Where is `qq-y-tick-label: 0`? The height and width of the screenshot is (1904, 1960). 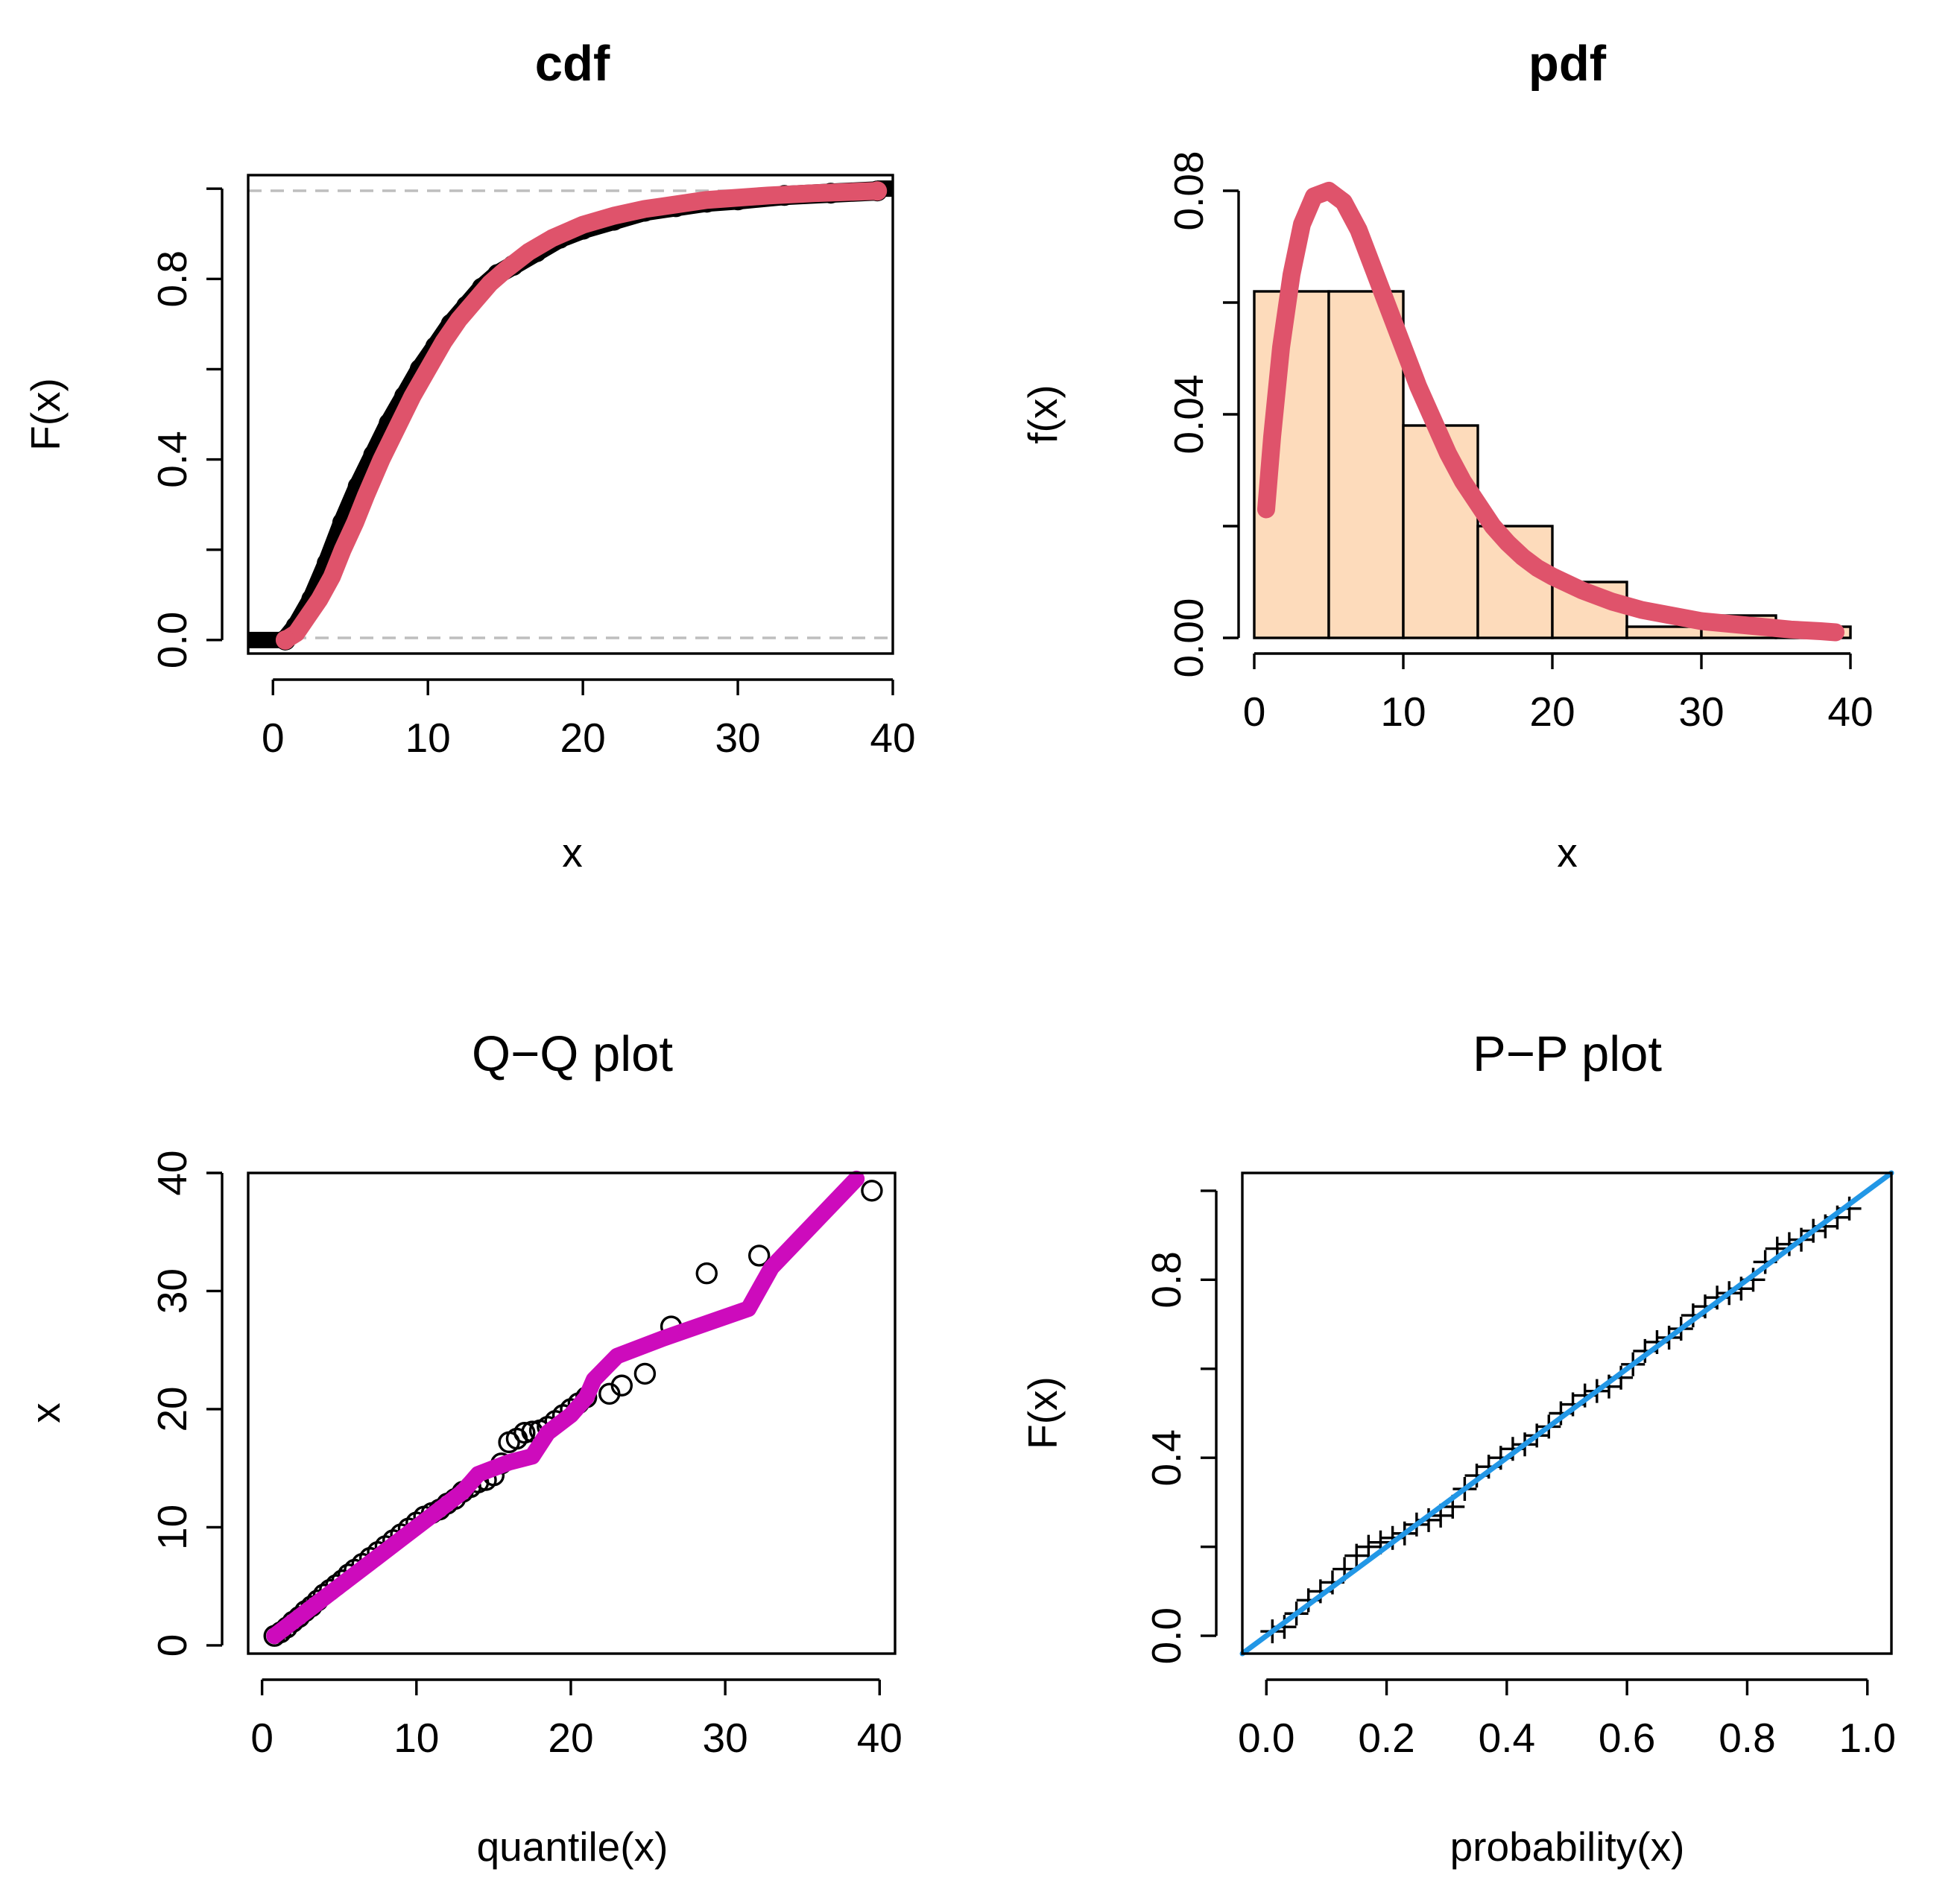
qq-y-tick-label: 0 is located at coordinates (172, 1645).